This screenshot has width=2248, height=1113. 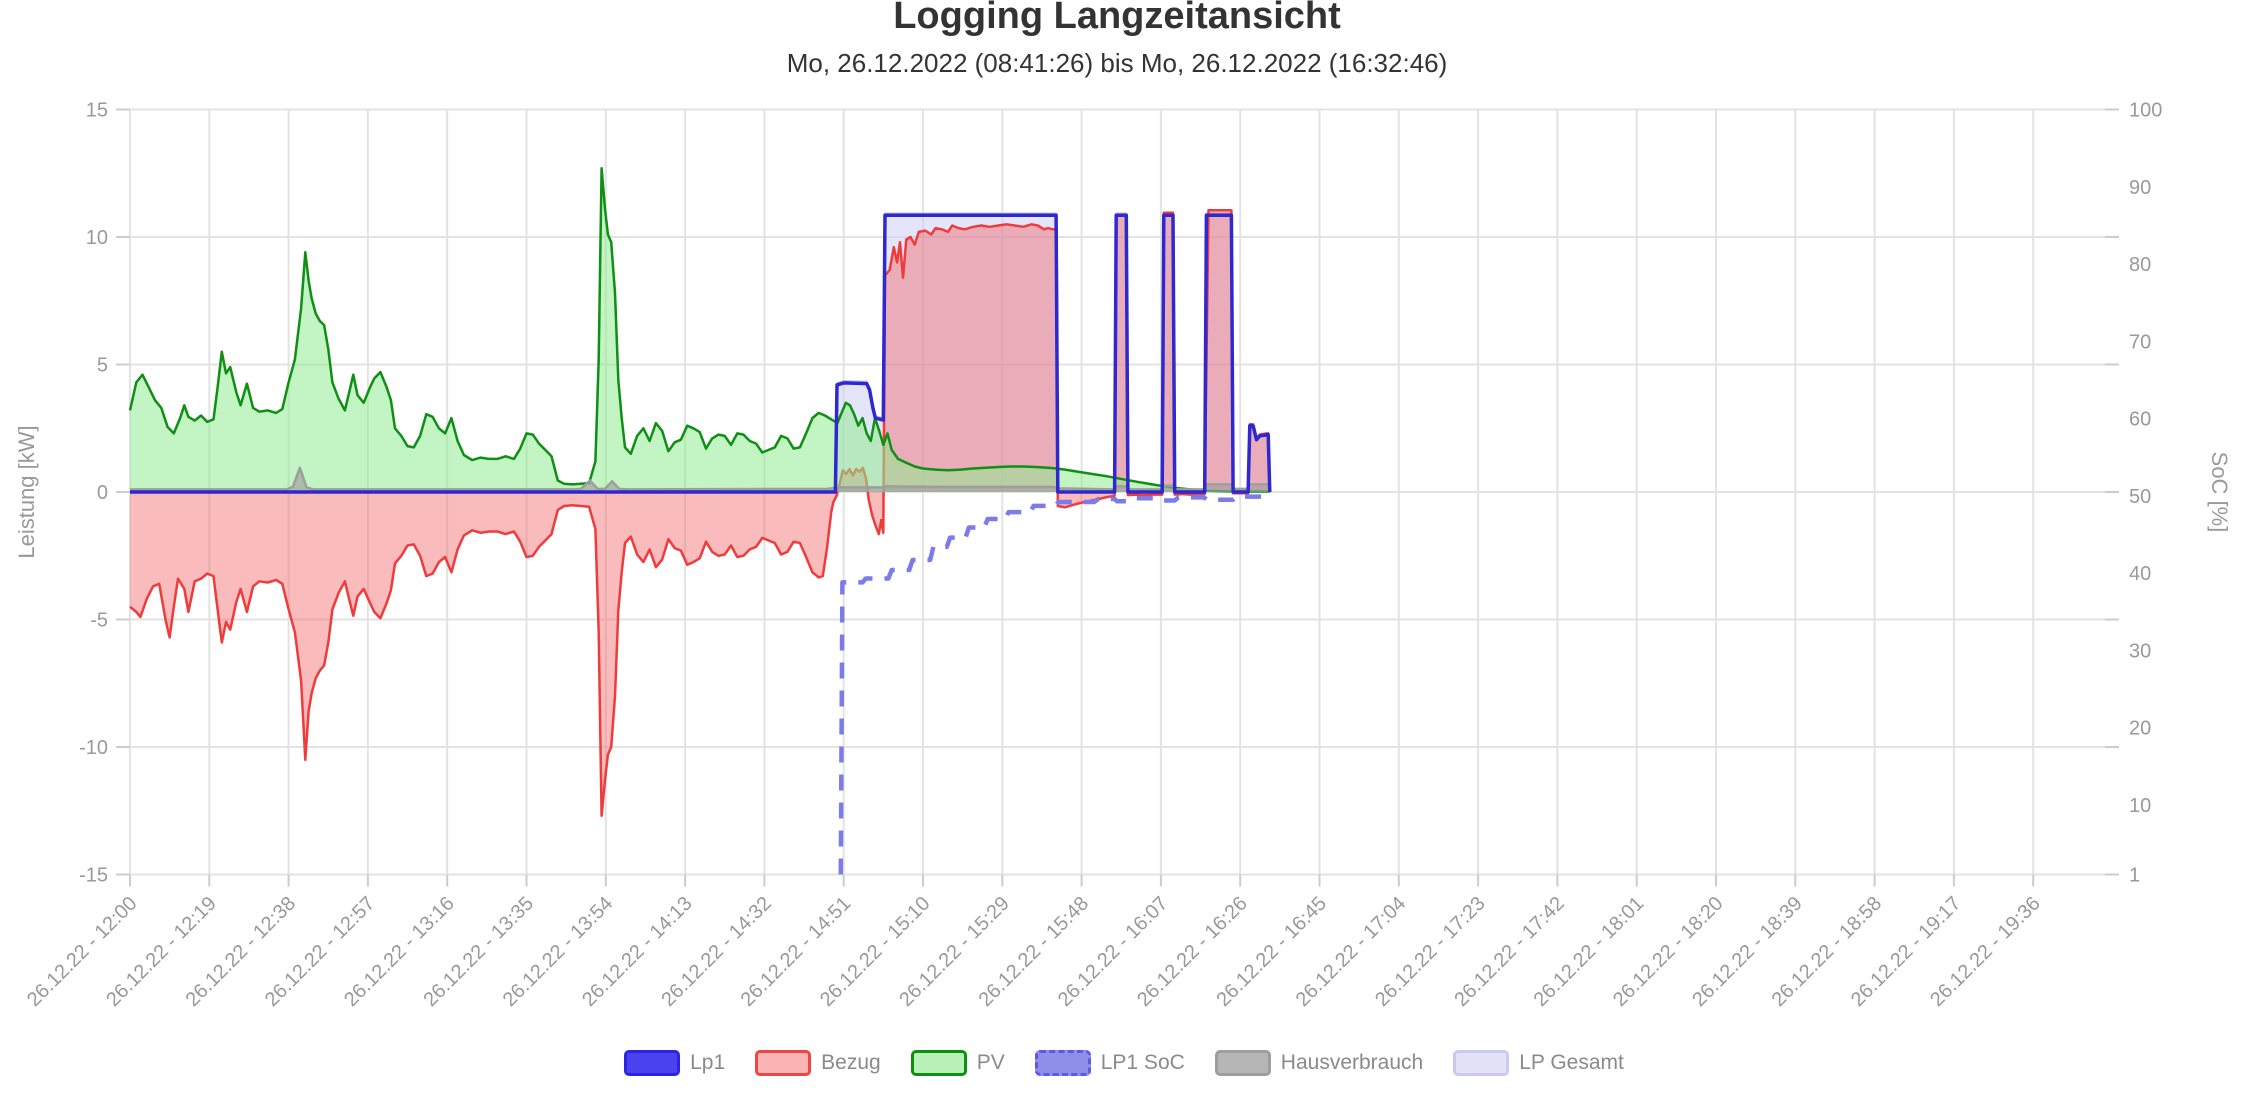 What do you see at coordinates (2140, 497) in the screenshot?
I see `y-right-tick-label: 50` at bounding box center [2140, 497].